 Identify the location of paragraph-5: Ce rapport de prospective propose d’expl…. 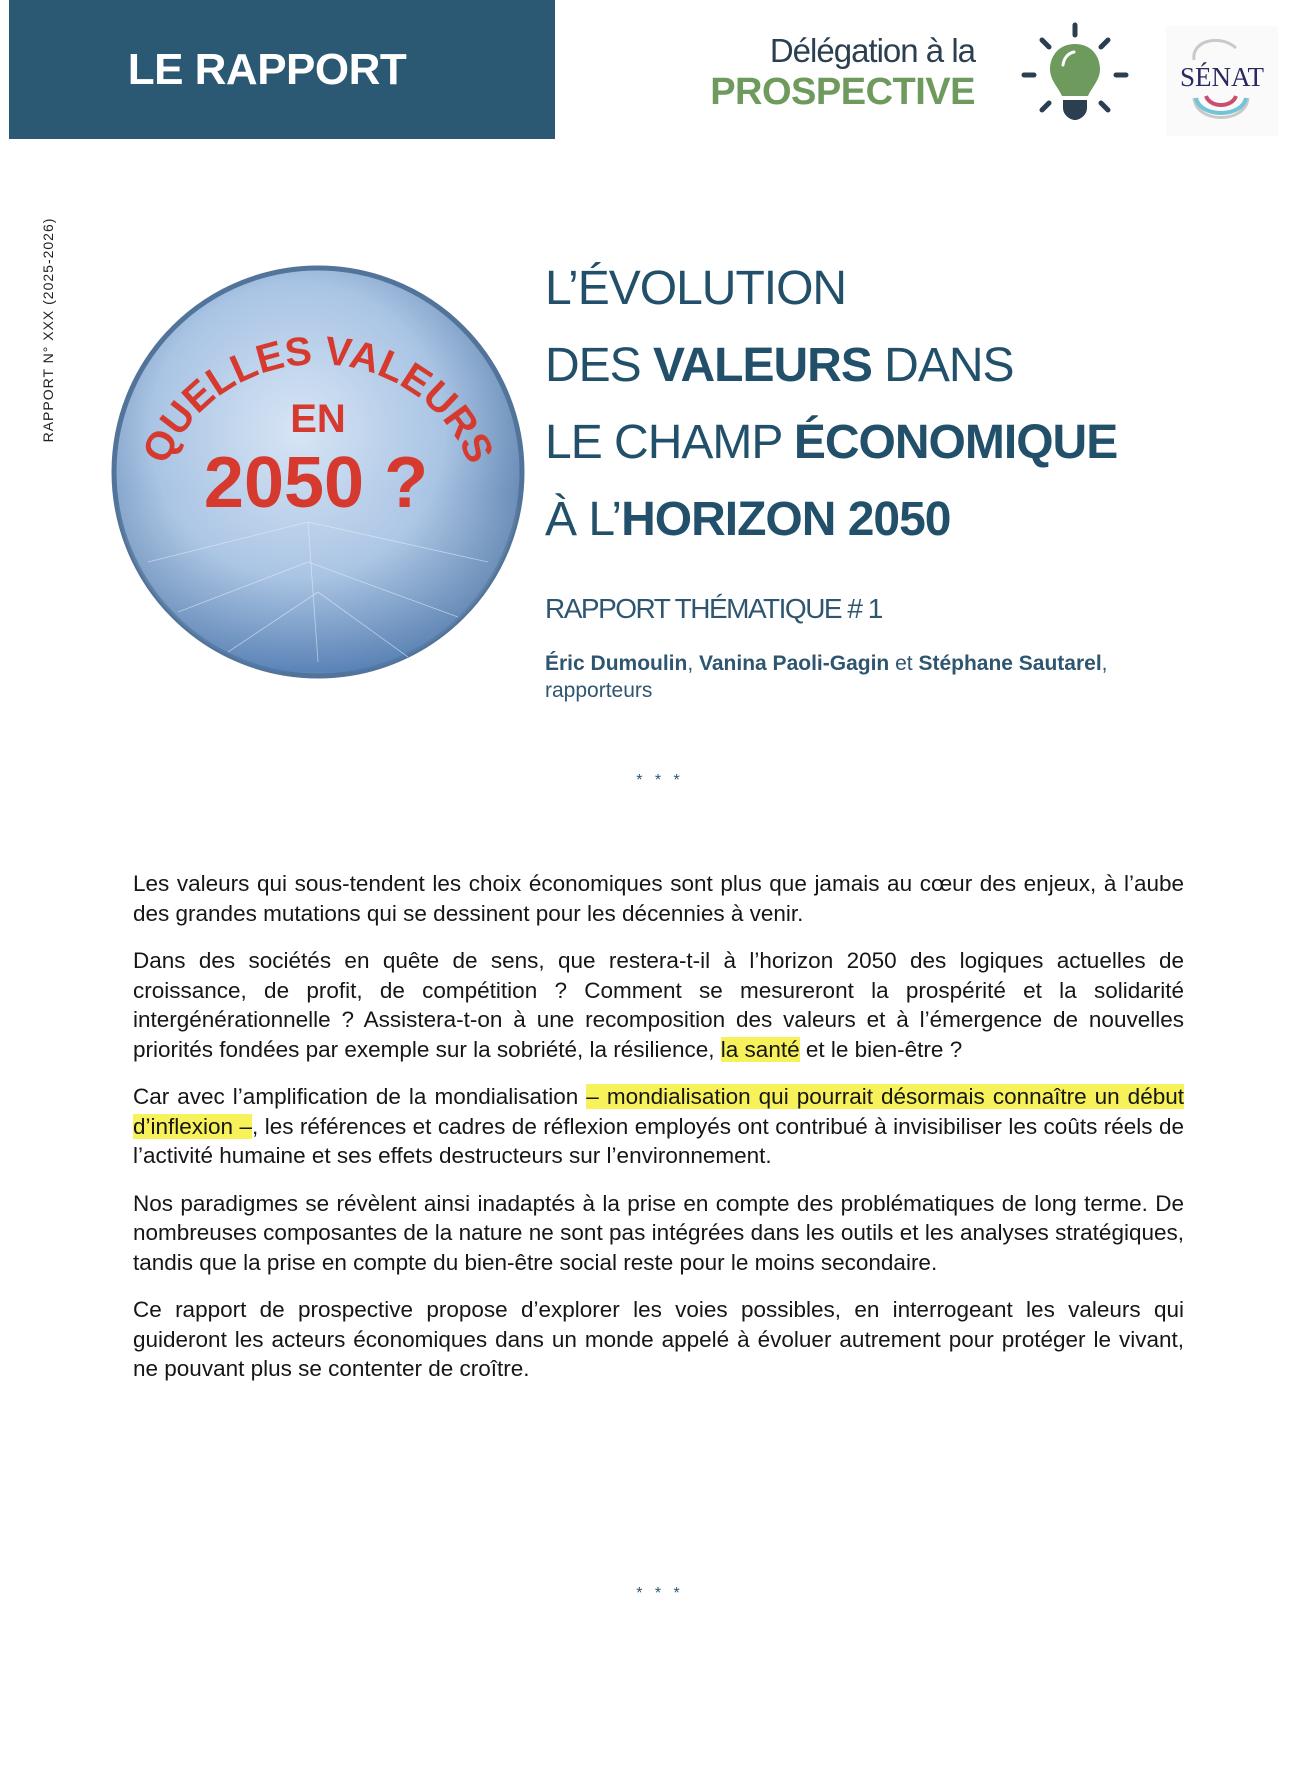
(658, 1339).